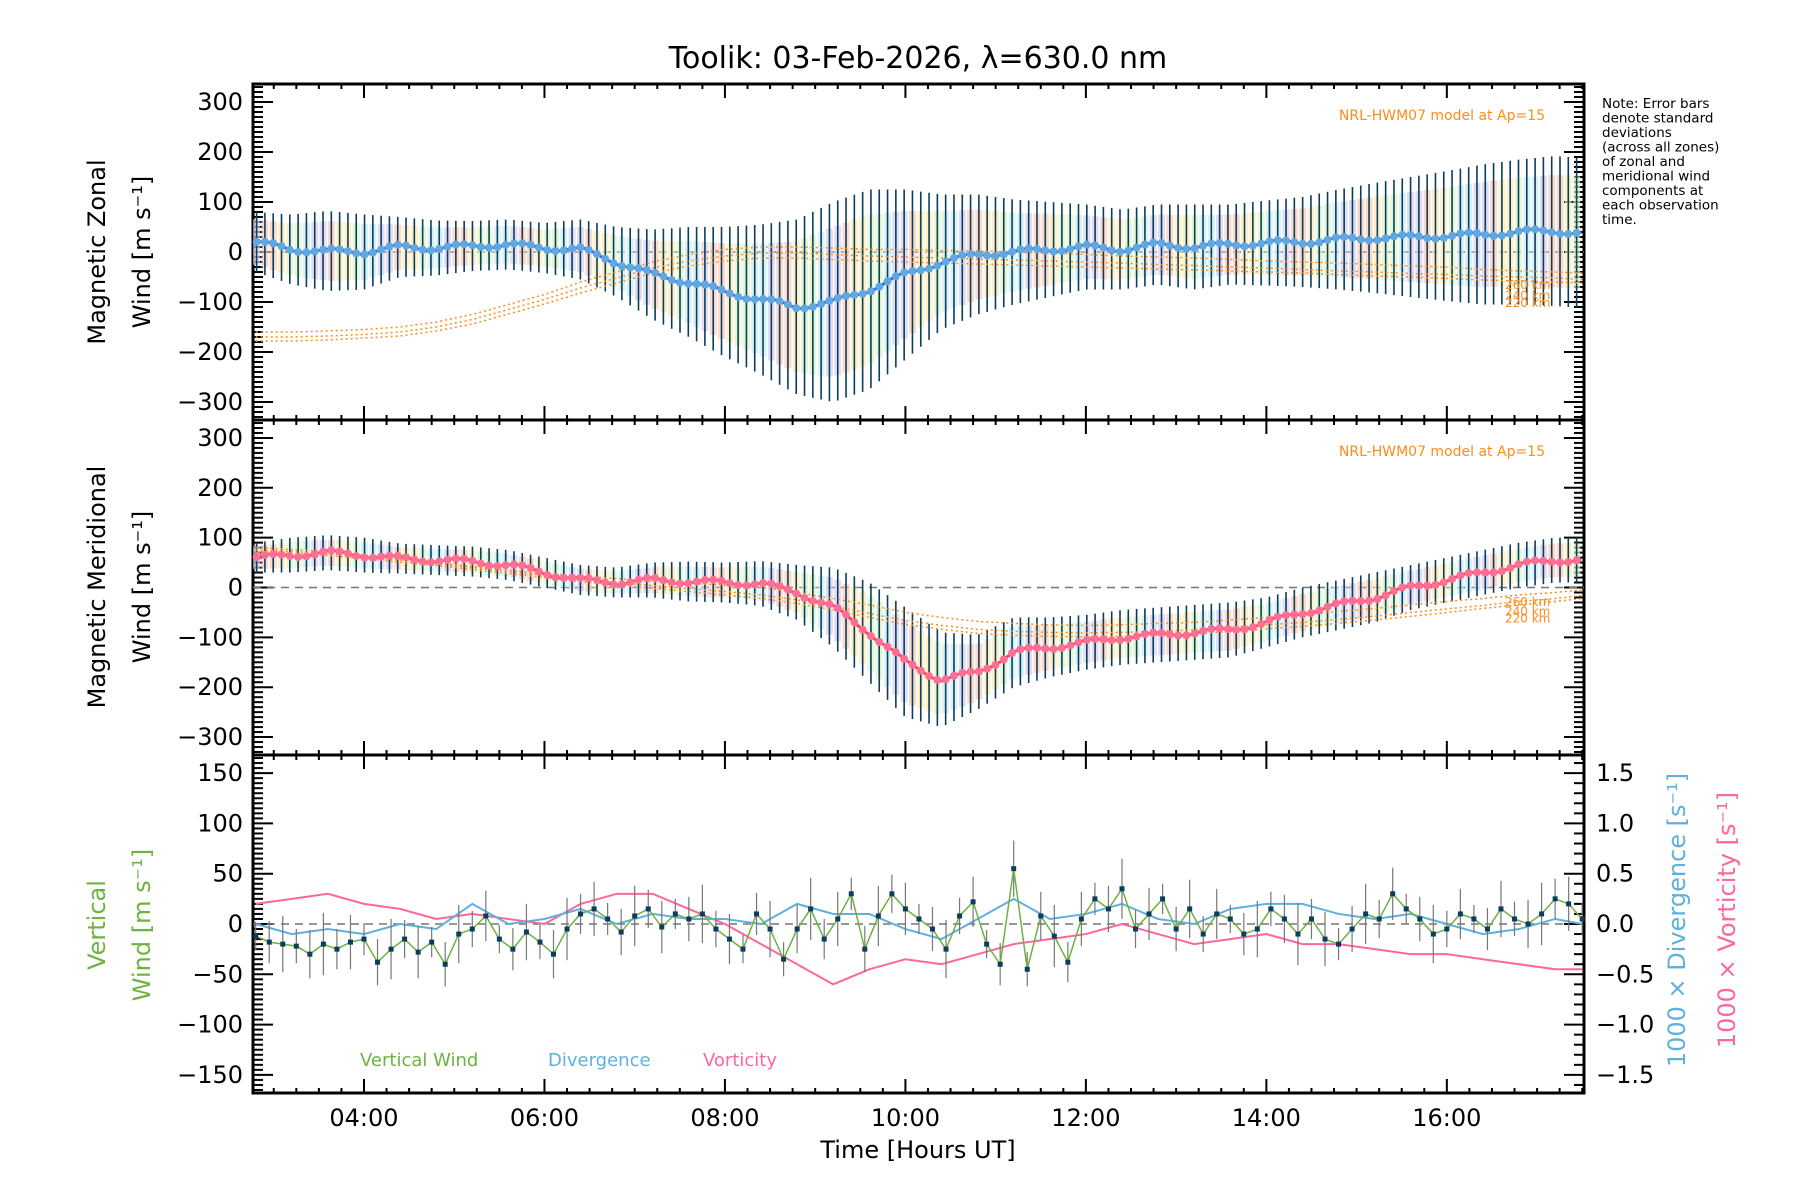 This screenshot has width=1800, height=1200. I want to click on chart-title: Toolik: 03-Feb-2026, λ=630.0 nm, so click(918, 58).